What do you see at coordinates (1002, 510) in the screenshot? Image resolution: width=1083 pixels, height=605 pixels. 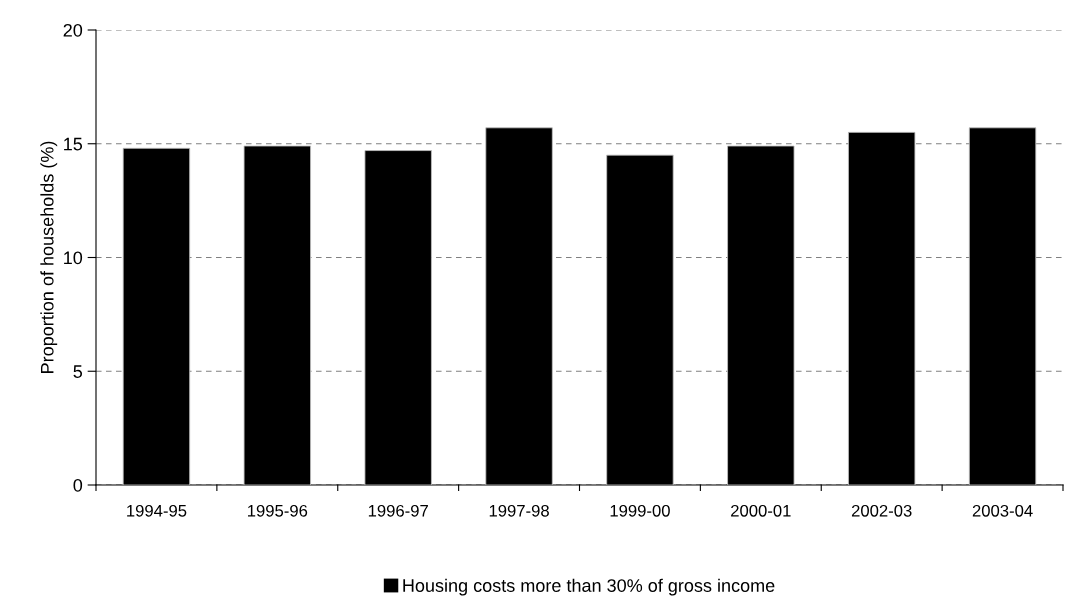 I see `x-tick-label: 2003-04` at bounding box center [1002, 510].